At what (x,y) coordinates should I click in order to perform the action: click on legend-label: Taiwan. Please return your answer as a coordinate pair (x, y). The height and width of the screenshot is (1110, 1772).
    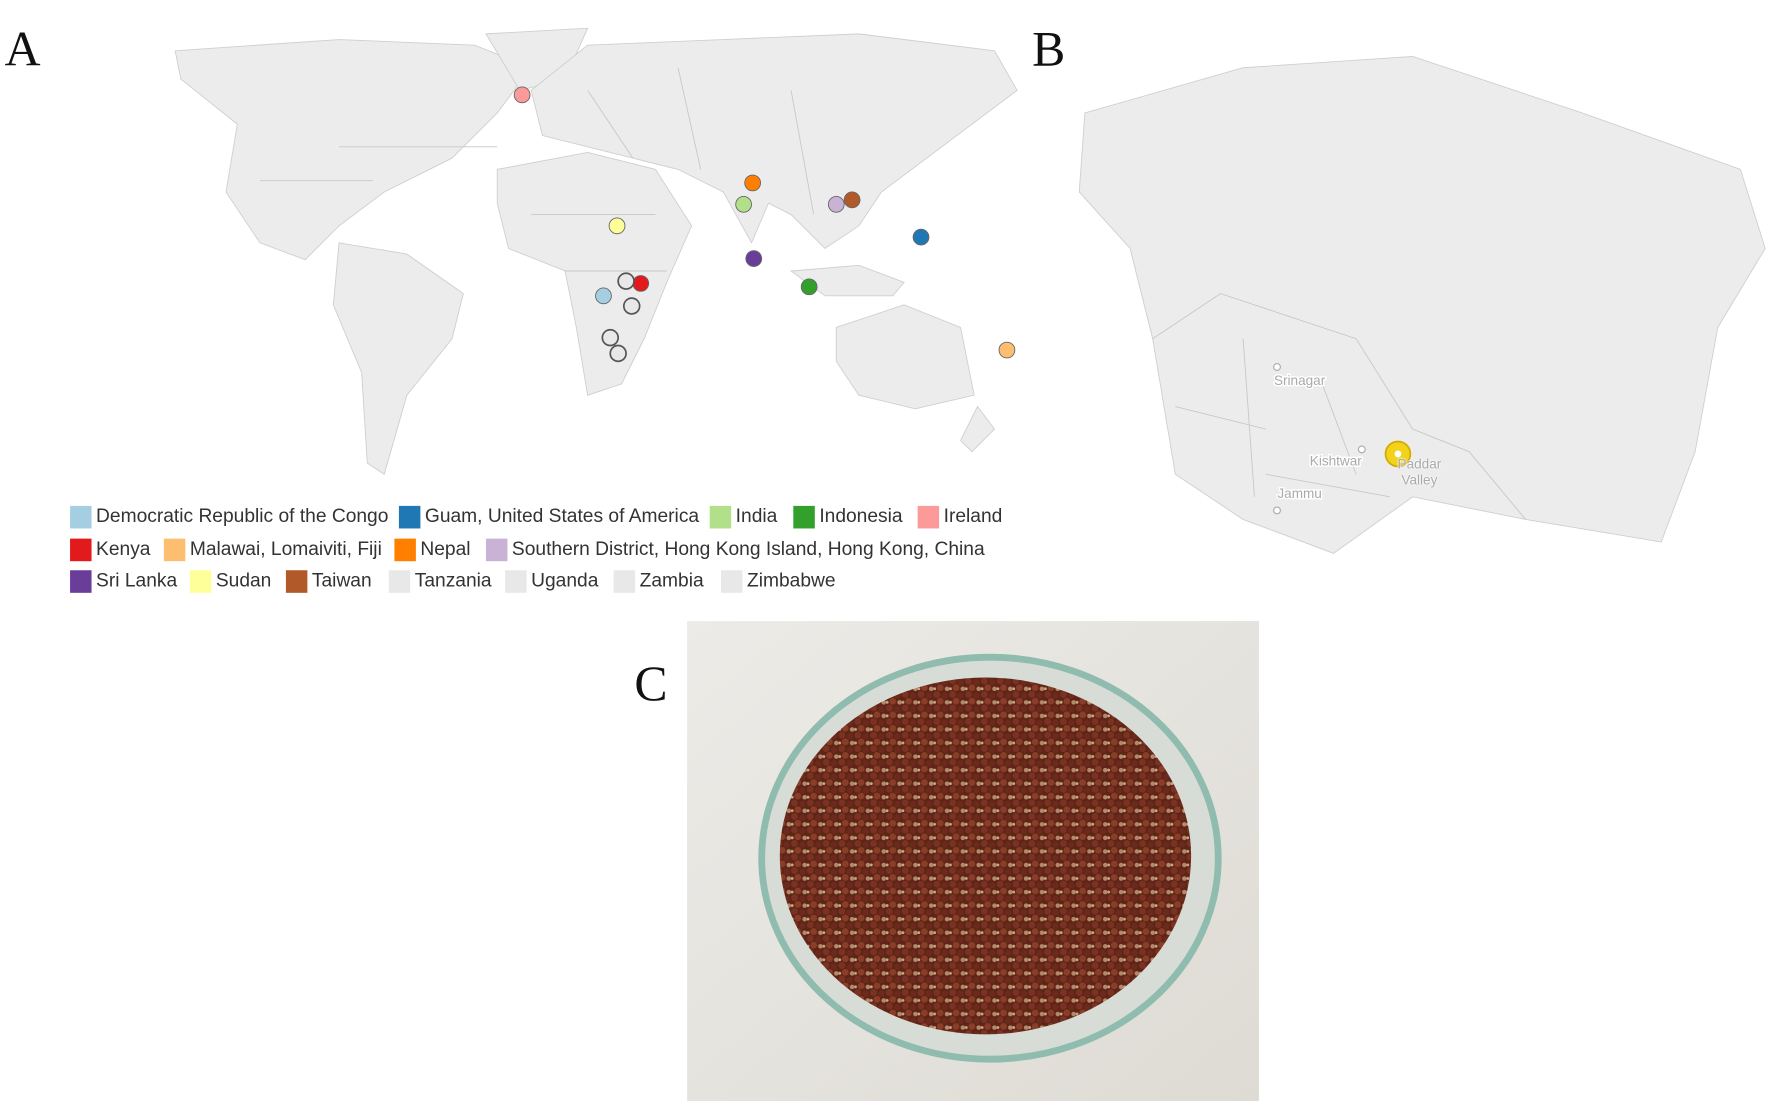
    Looking at the image, I should click on (342, 581).